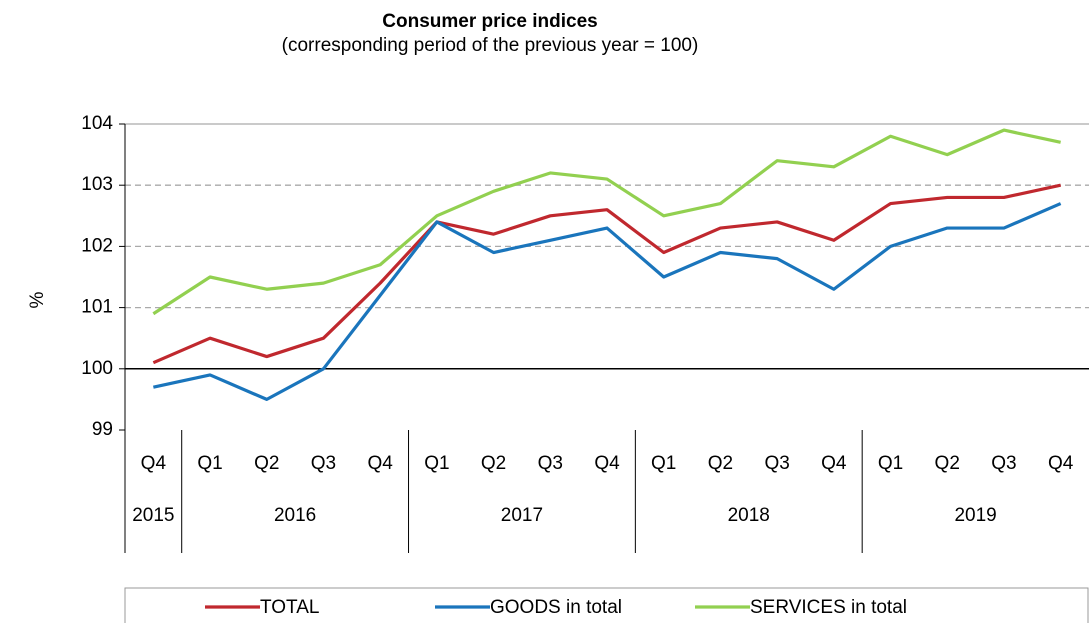 This screenshot has width=1089, height=623. Describe the element at coordinates (522, 515) in the screenshot. I see `year-label: 2017` at that location.